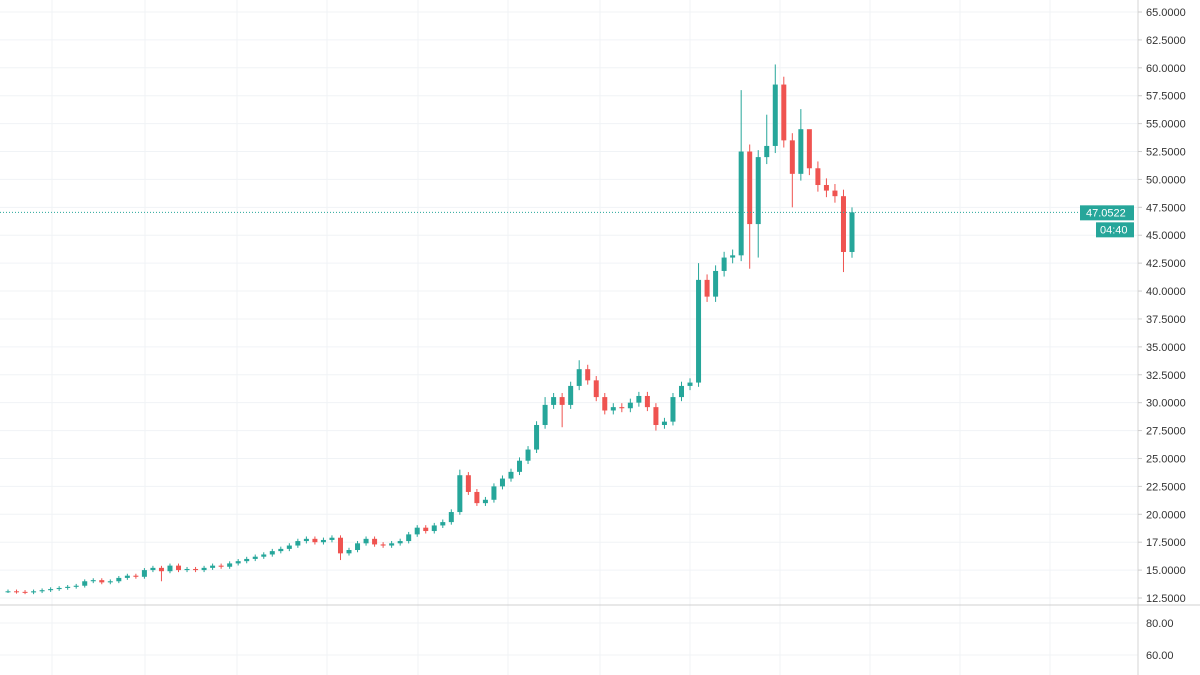  Describe the element at coordinates (1166, 153) in the screenshot. I see `y-tick-label: 52.5000` at that location.